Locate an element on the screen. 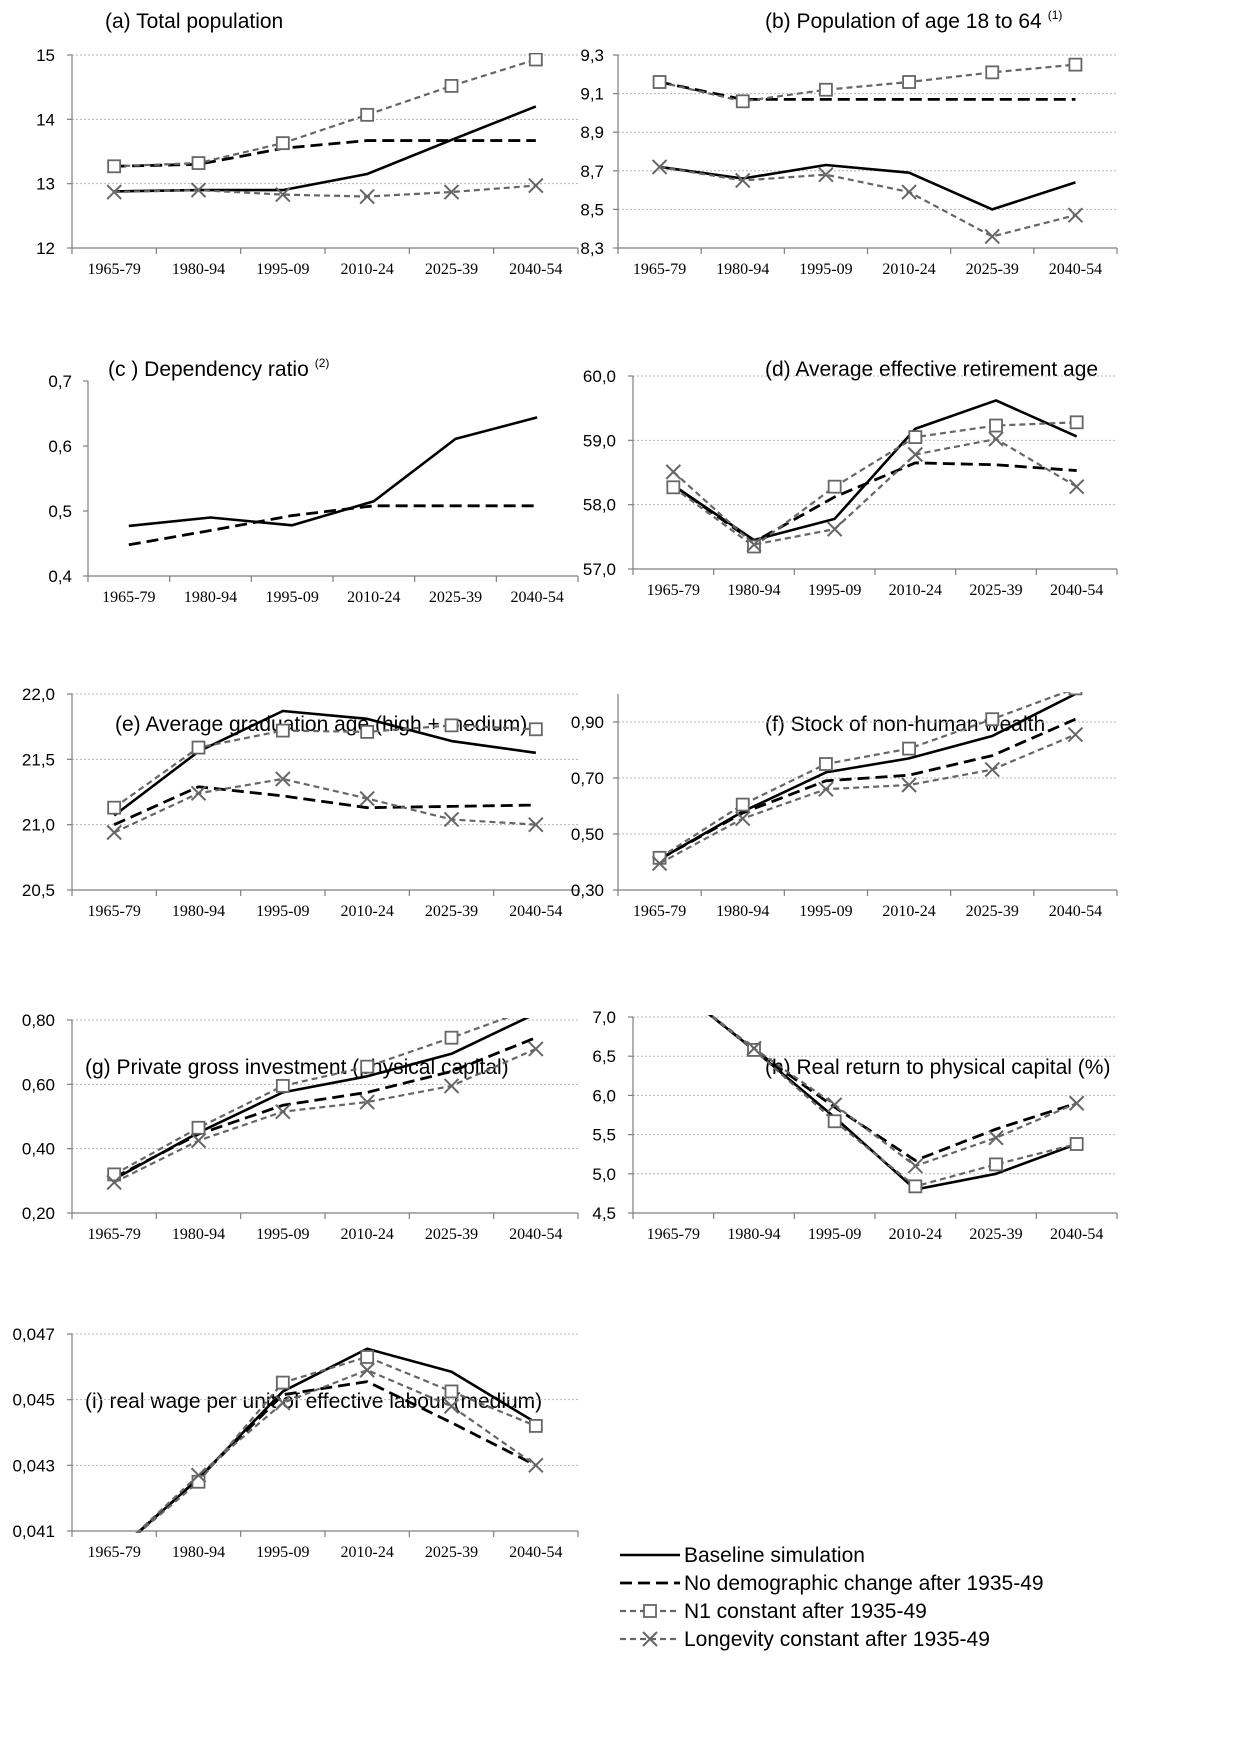  y-tick-label: 21,5 is located at coordinates (38, 759).